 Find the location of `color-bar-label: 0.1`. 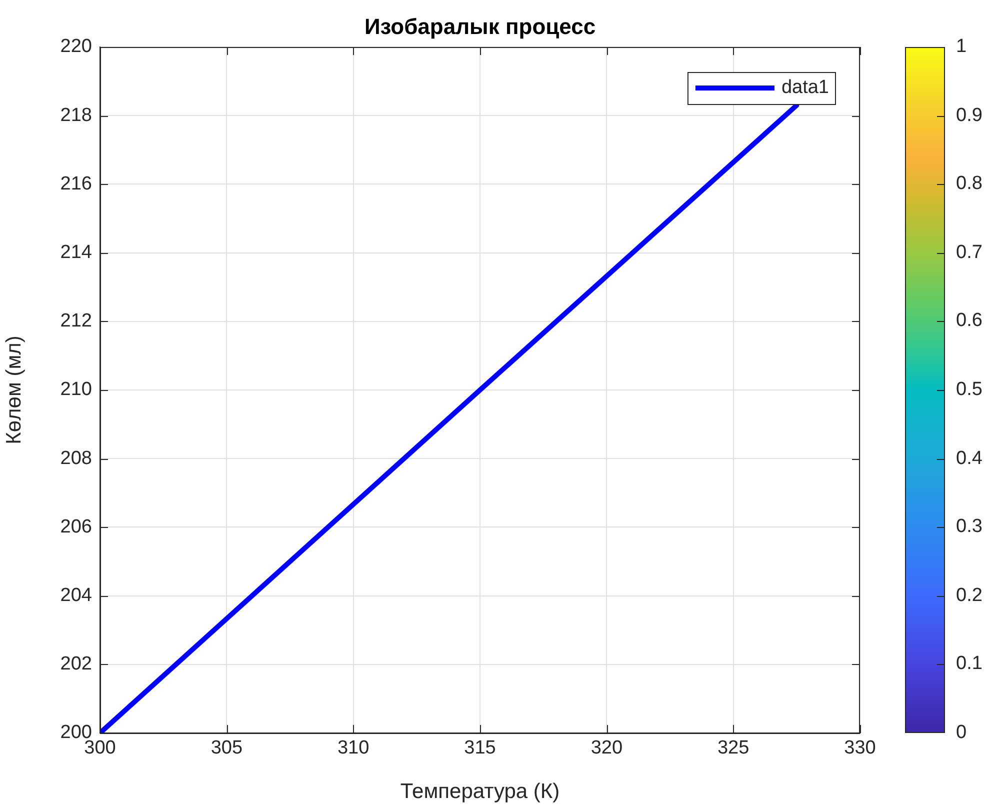

color-bar-label: 0.1 is located at coordinates (969, 664).